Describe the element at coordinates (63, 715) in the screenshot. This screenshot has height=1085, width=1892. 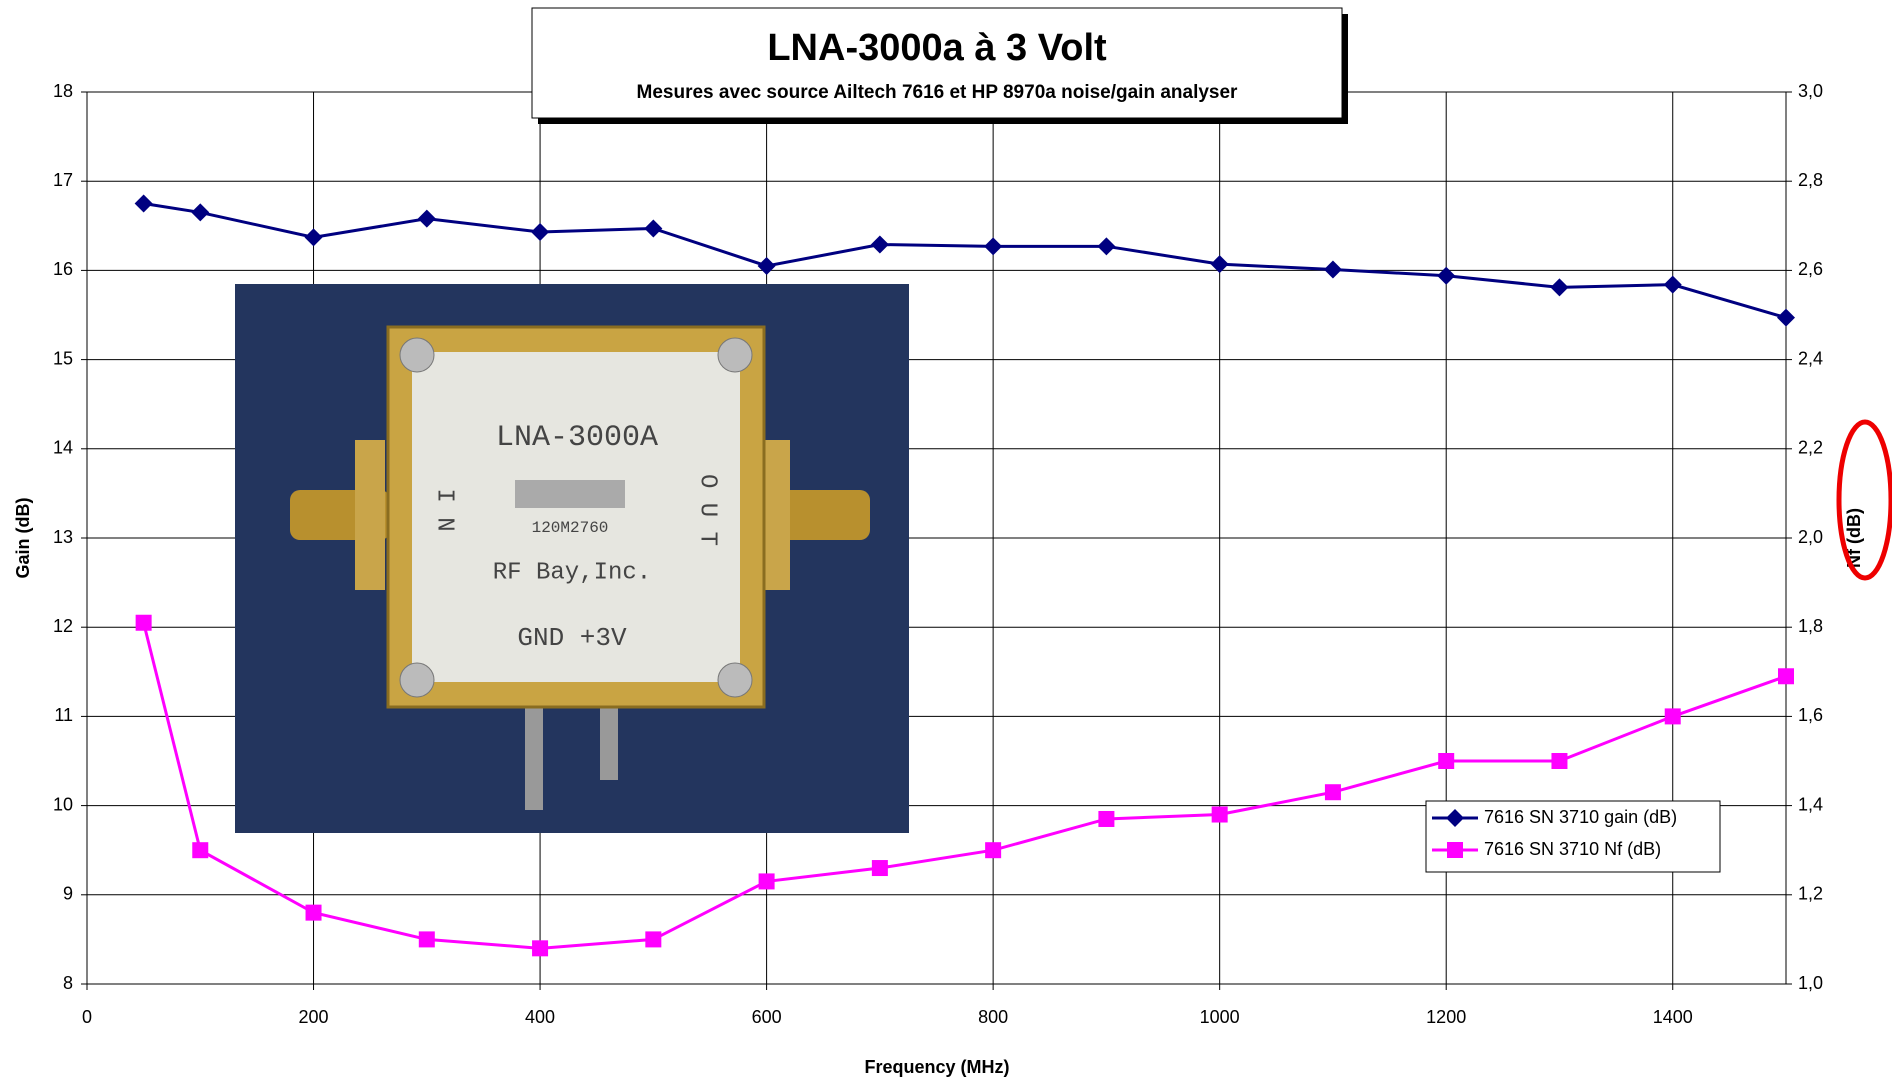
I see `y-tick-label: 11` at that location.